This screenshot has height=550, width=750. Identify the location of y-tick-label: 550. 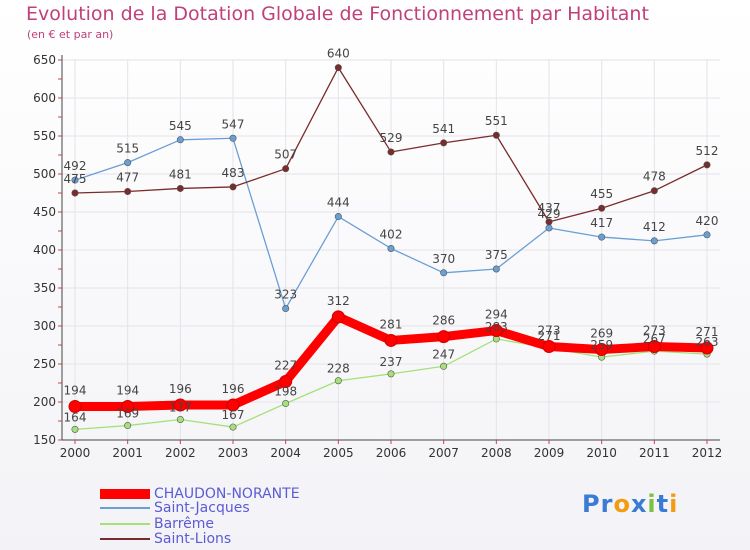
(44, 136).